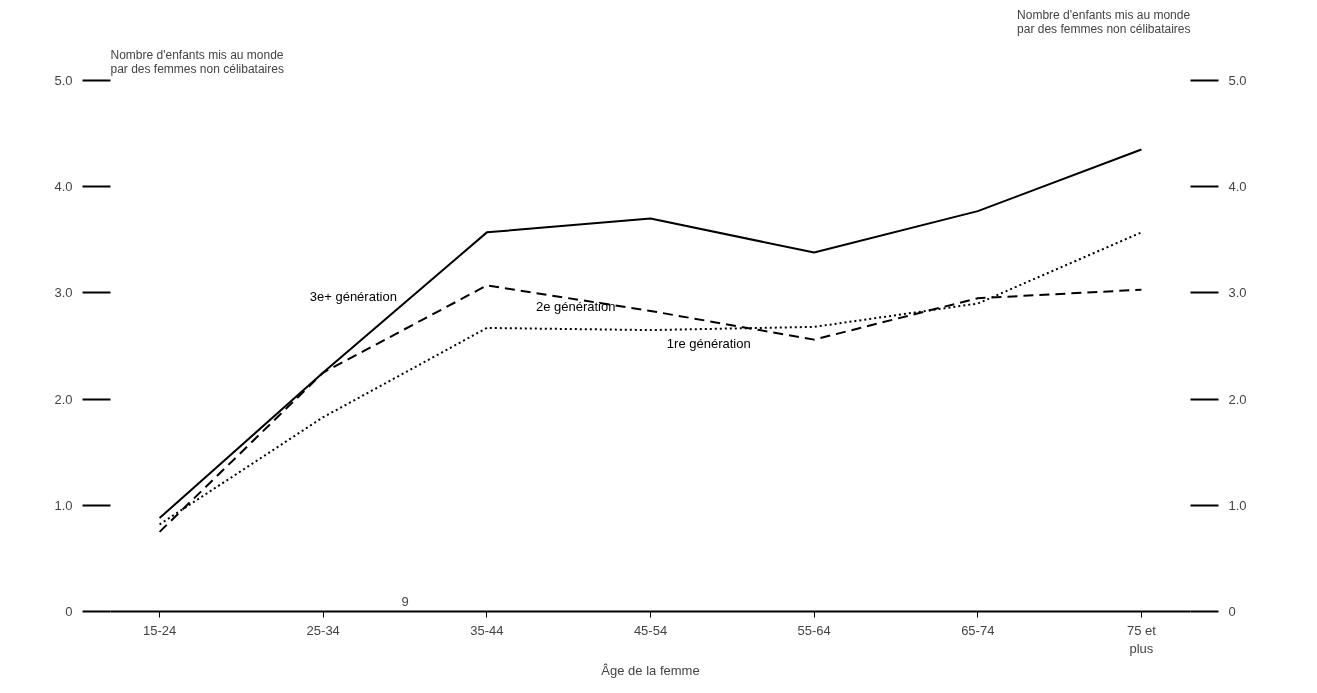 The width and height of the screenshot is (1317, 693). Describe the element at coordinates (1141, 639) in the screenshot. I see `x-tick-label: 75 et plus` at that location.